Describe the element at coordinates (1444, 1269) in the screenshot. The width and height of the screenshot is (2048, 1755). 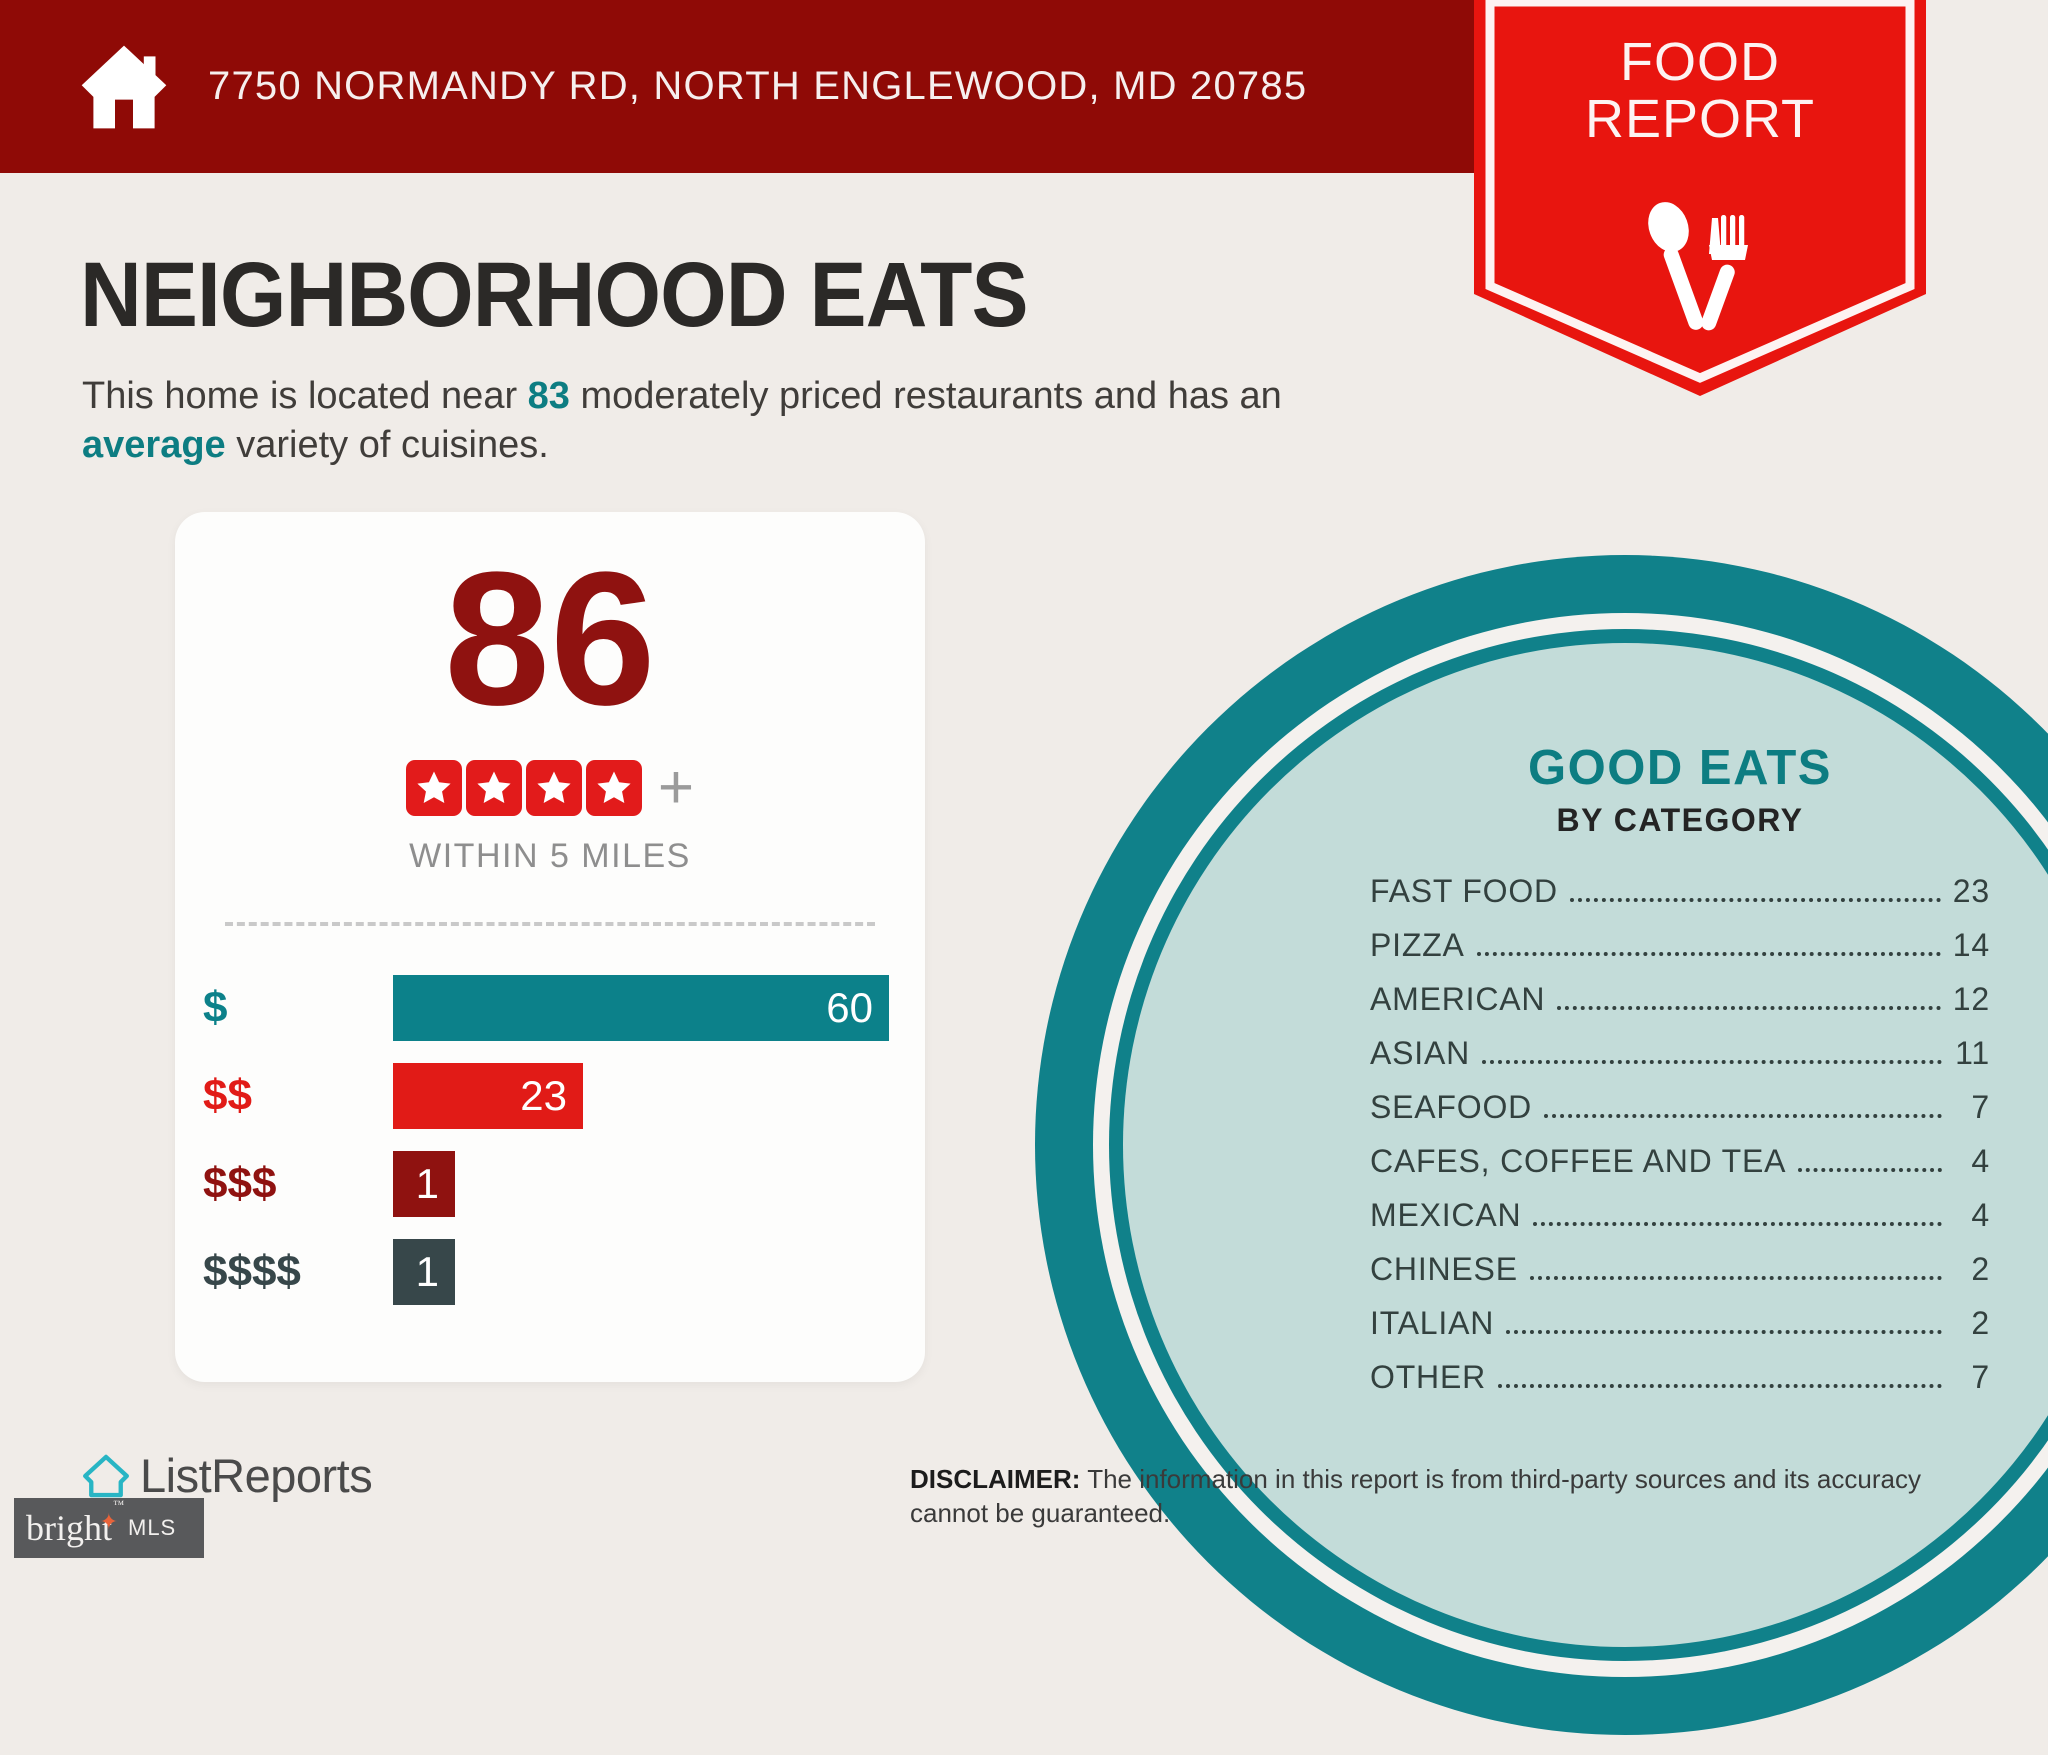
I see `category-name: CHINESE` at that location.